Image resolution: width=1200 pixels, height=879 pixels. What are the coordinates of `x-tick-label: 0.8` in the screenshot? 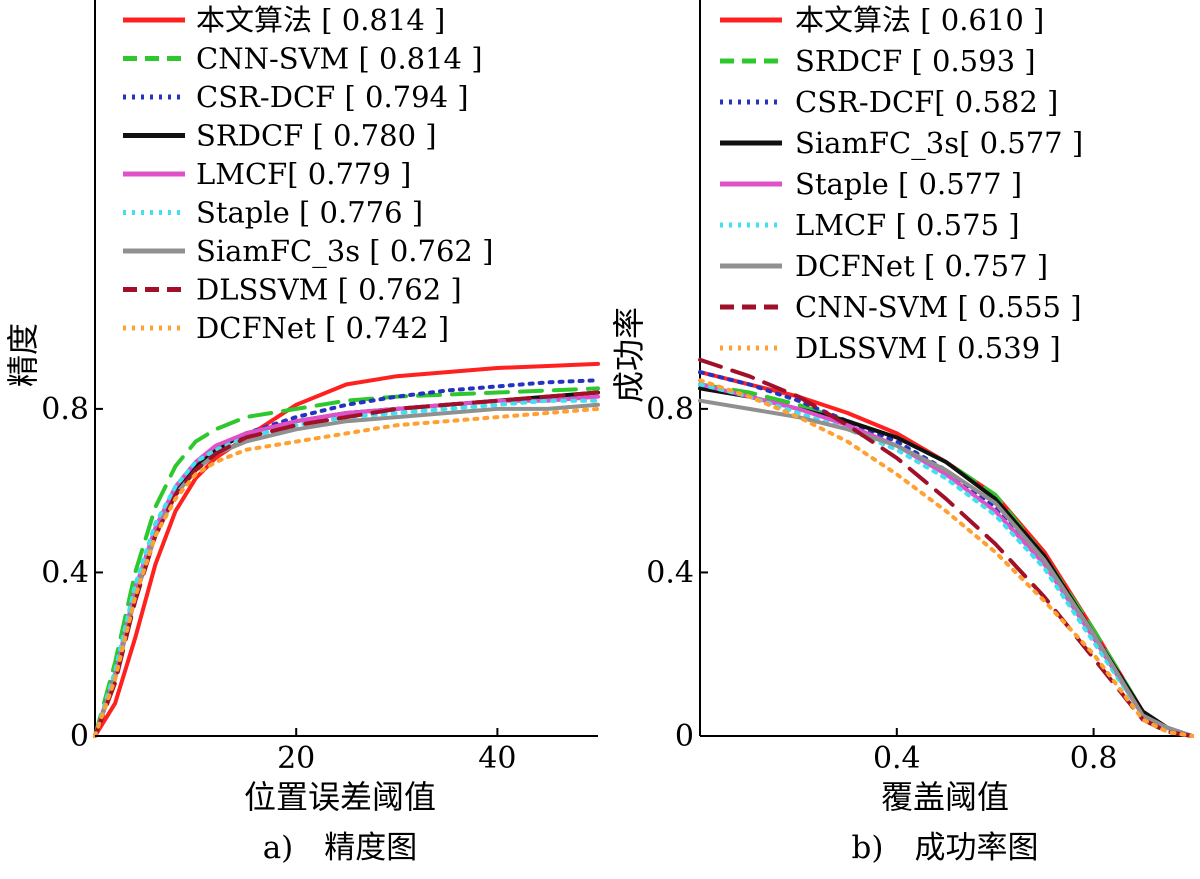 It's located at (1094, 758).